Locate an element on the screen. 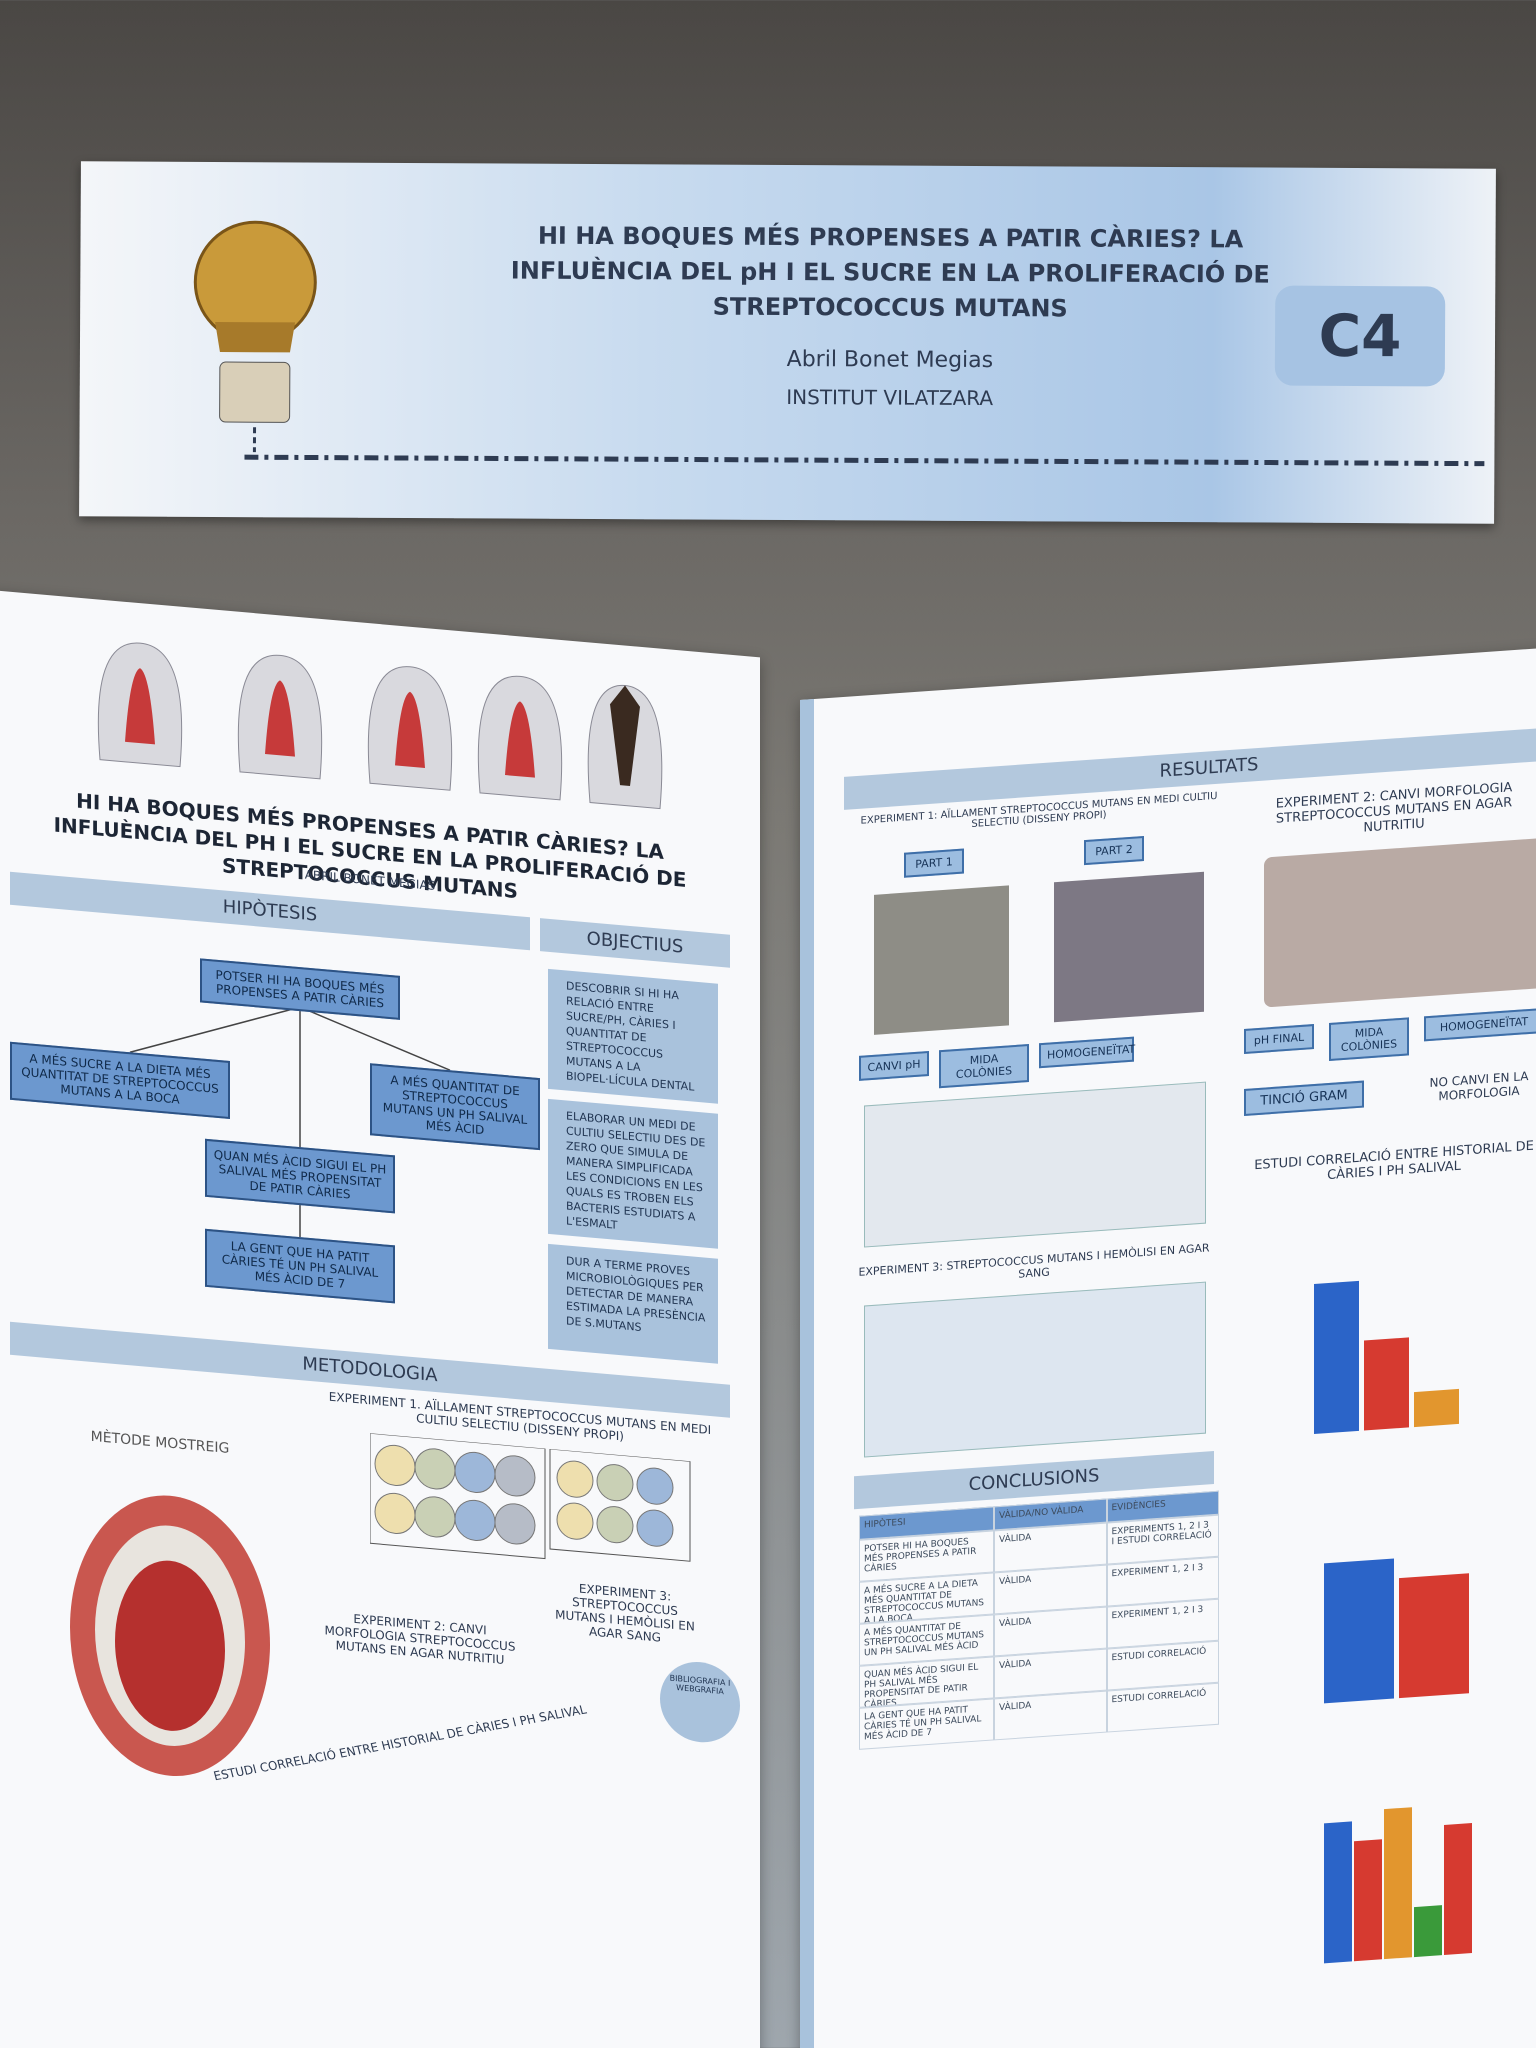 The image size is (1536, 2048). banner-code: C4 is located at coordinates (1360, 336).